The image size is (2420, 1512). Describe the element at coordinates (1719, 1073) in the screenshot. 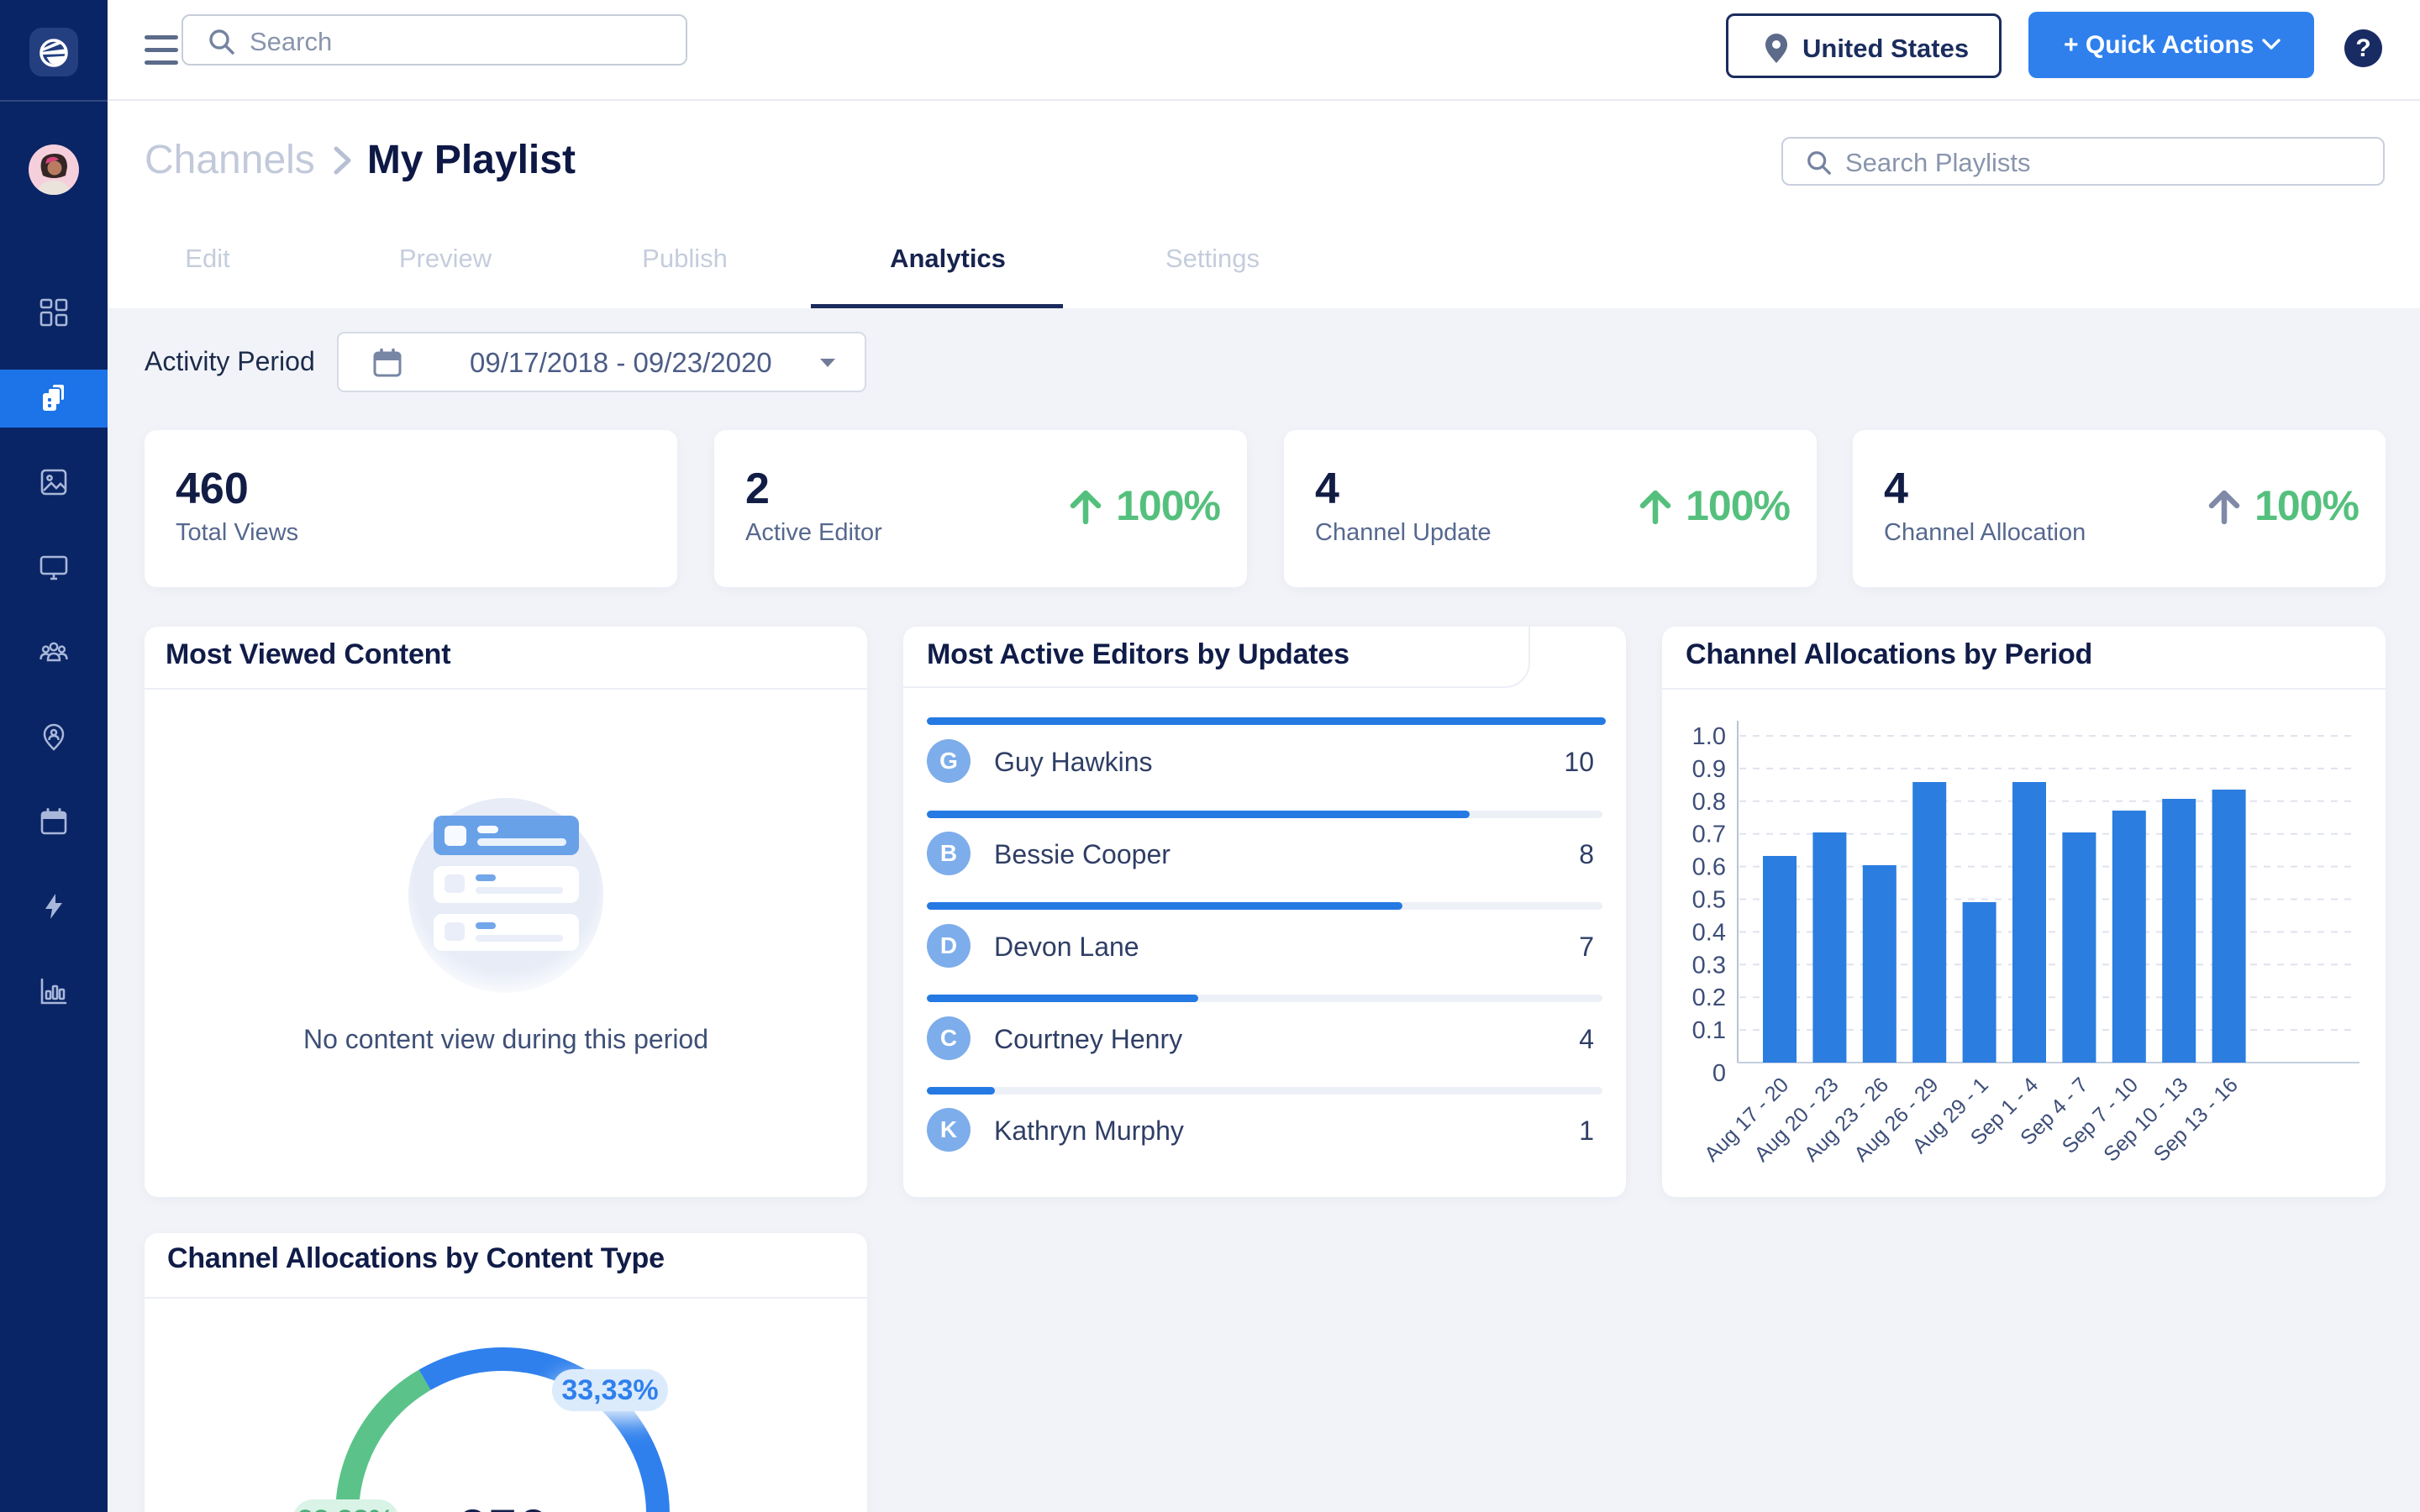

I see `svg-text: 0` at that location.